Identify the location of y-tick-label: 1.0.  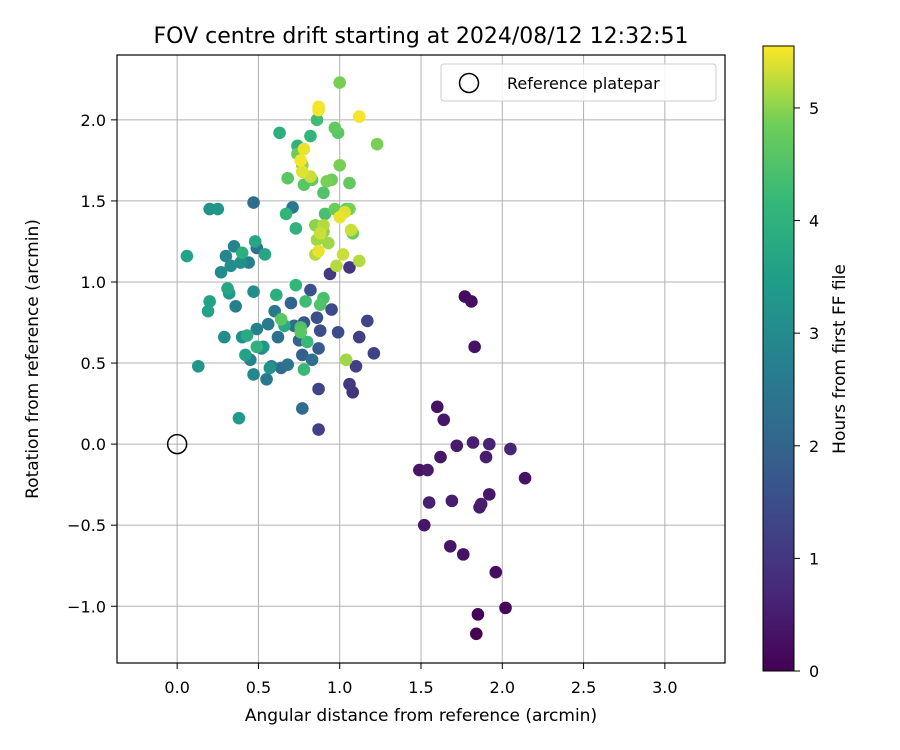
(93, 282).